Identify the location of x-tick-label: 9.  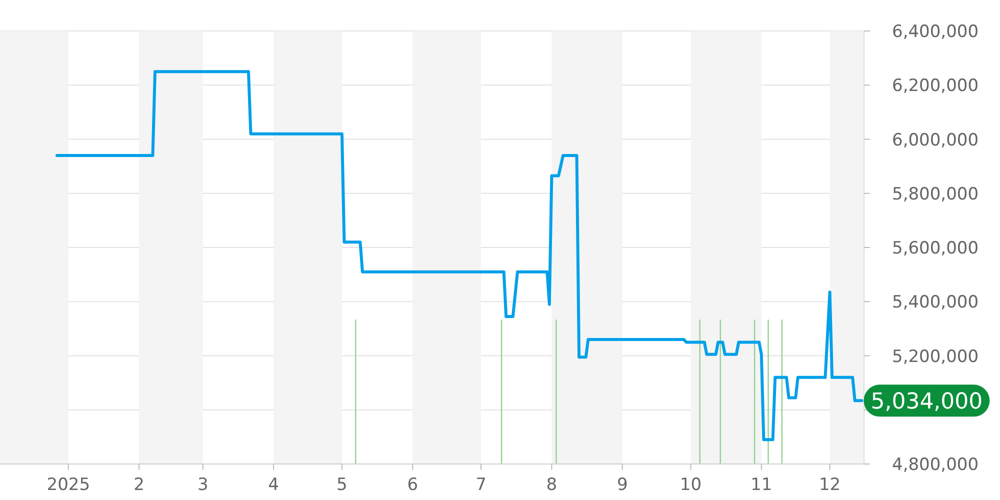
(622, 485).